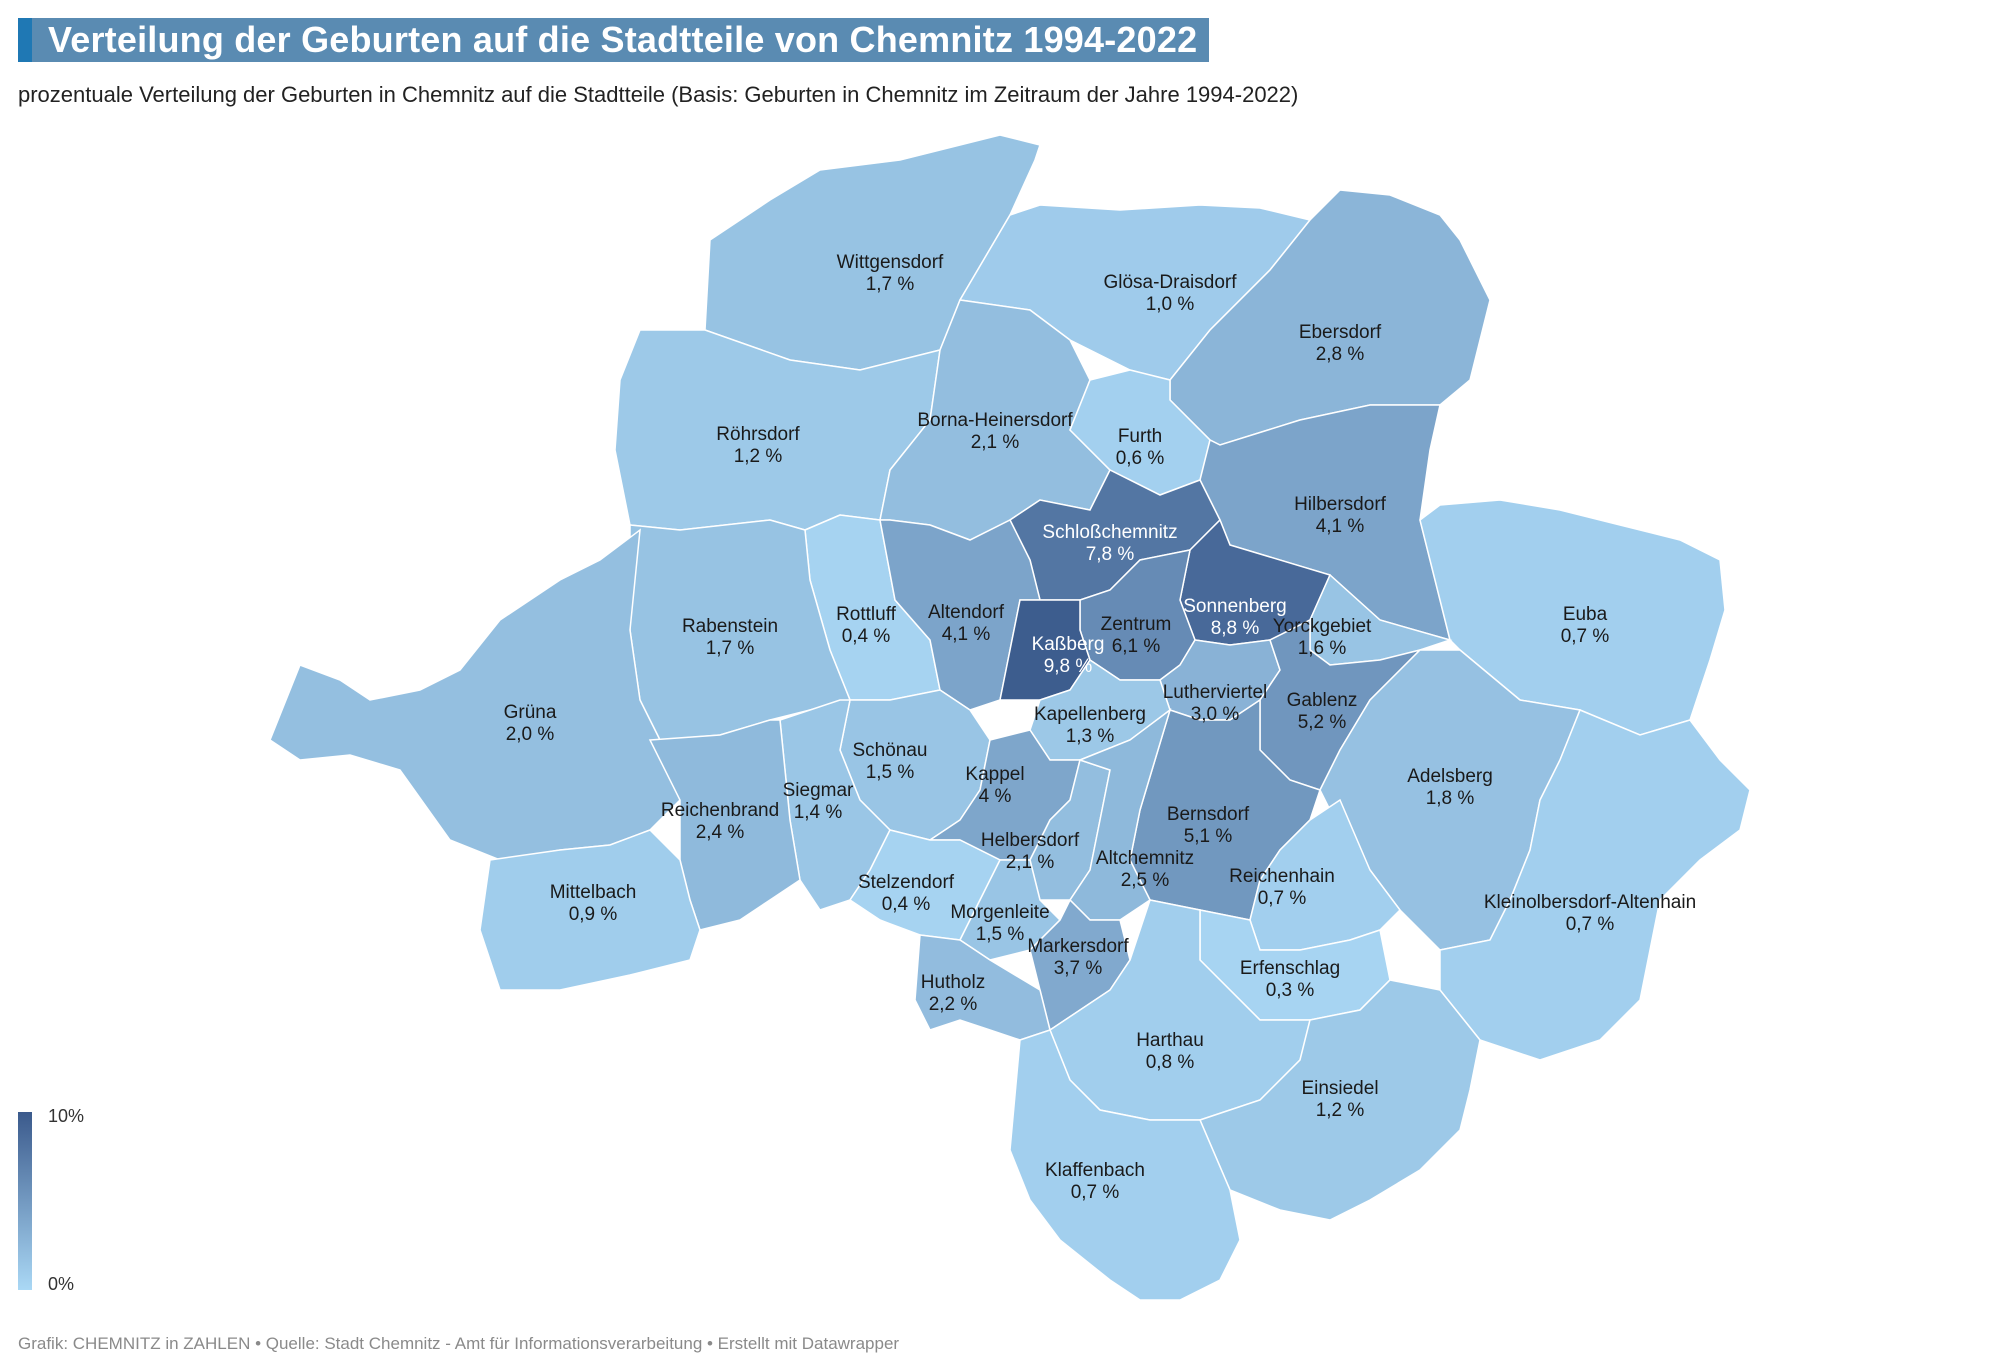  Describe the element at coordinates (593, 892) in the screenshot. I see `district-label-mittelbach: Mittelbach` at that location.